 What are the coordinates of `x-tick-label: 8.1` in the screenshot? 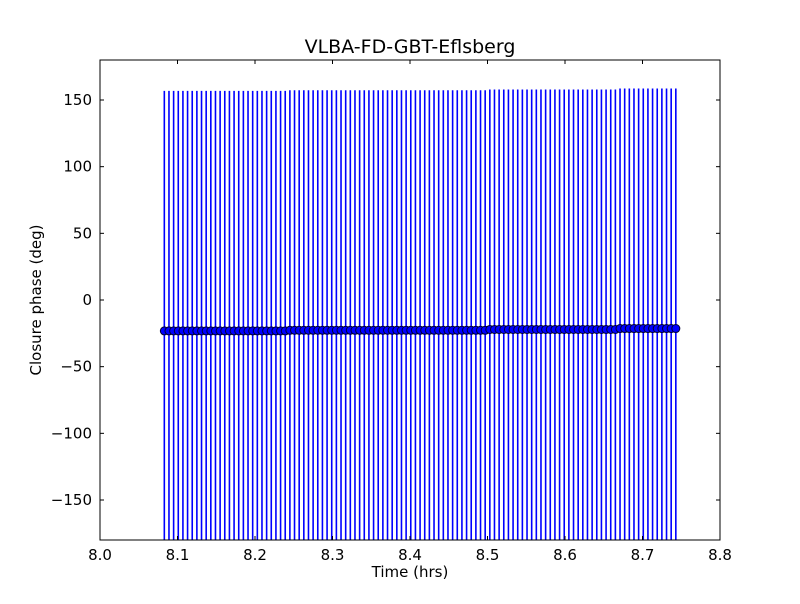 It's located at (178, 555).